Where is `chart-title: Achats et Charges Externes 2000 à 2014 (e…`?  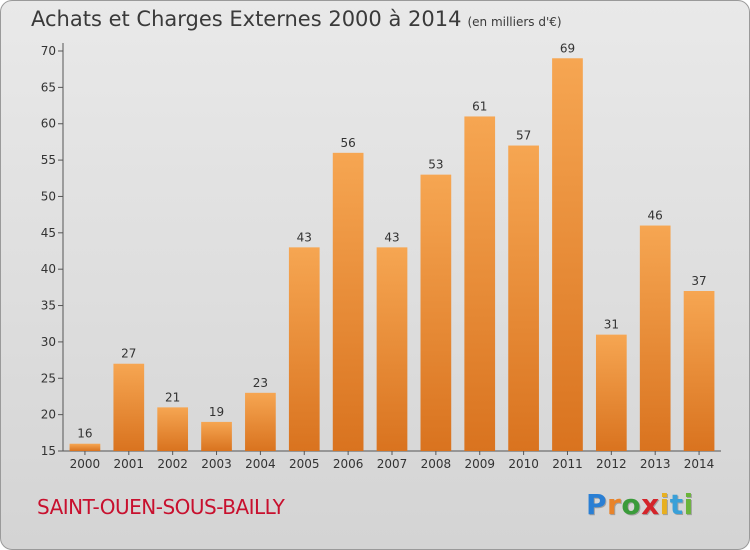 chart-title: Achats et Charges Externes 2000 à 2014 (e… is located at coordinates (296, 19).